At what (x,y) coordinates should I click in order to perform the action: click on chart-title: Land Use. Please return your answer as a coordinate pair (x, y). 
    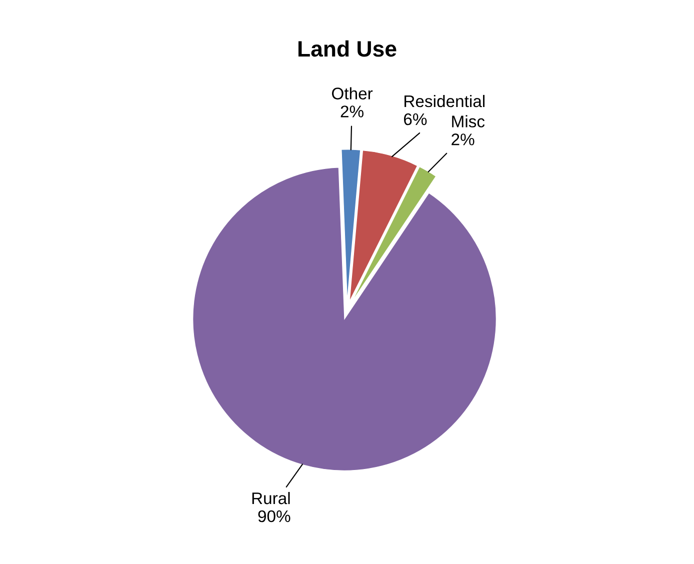
    Looking at the image, I should click on (347, 48).